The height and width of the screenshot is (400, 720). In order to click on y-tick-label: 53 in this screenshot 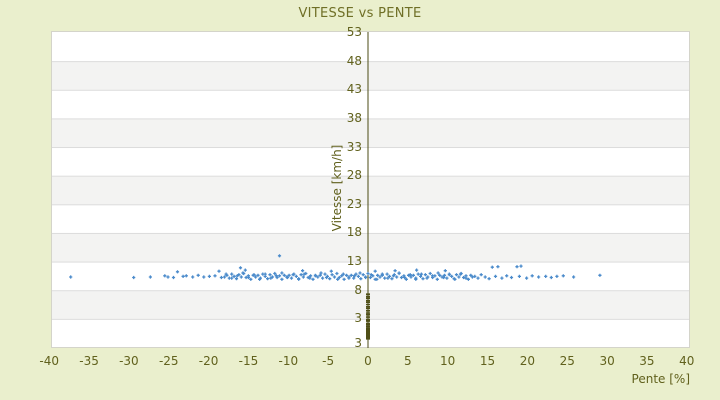, I will do `click(354, 32)`.